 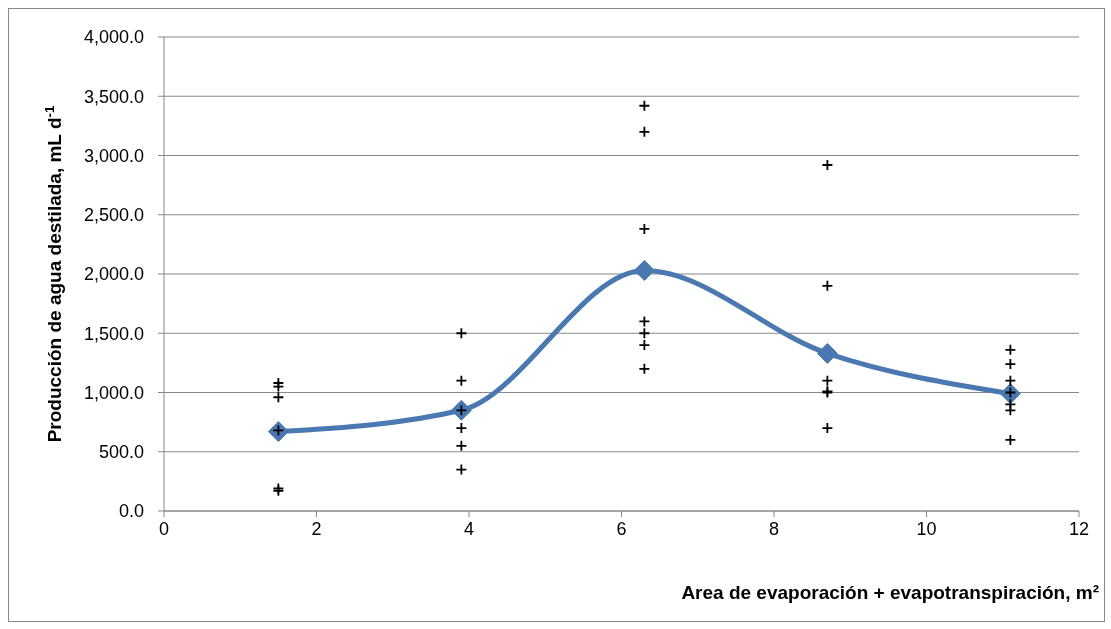 I want to click on y-tick-label: 3,500.0, so click(x=113, y=96).